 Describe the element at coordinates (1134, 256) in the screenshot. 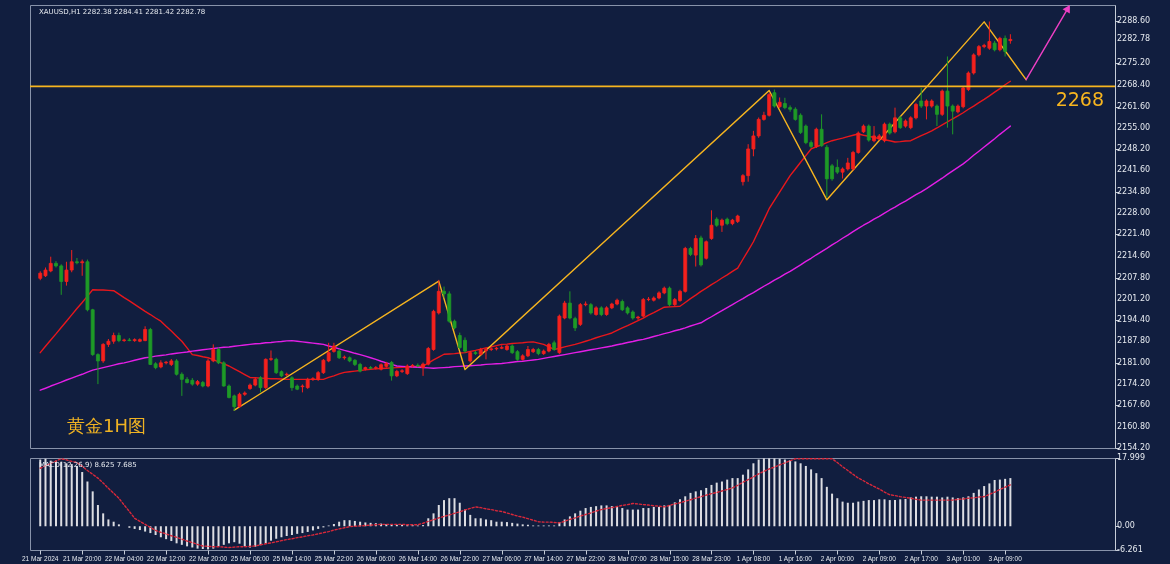

I see `y-tick-label: 2214.60` at that location.